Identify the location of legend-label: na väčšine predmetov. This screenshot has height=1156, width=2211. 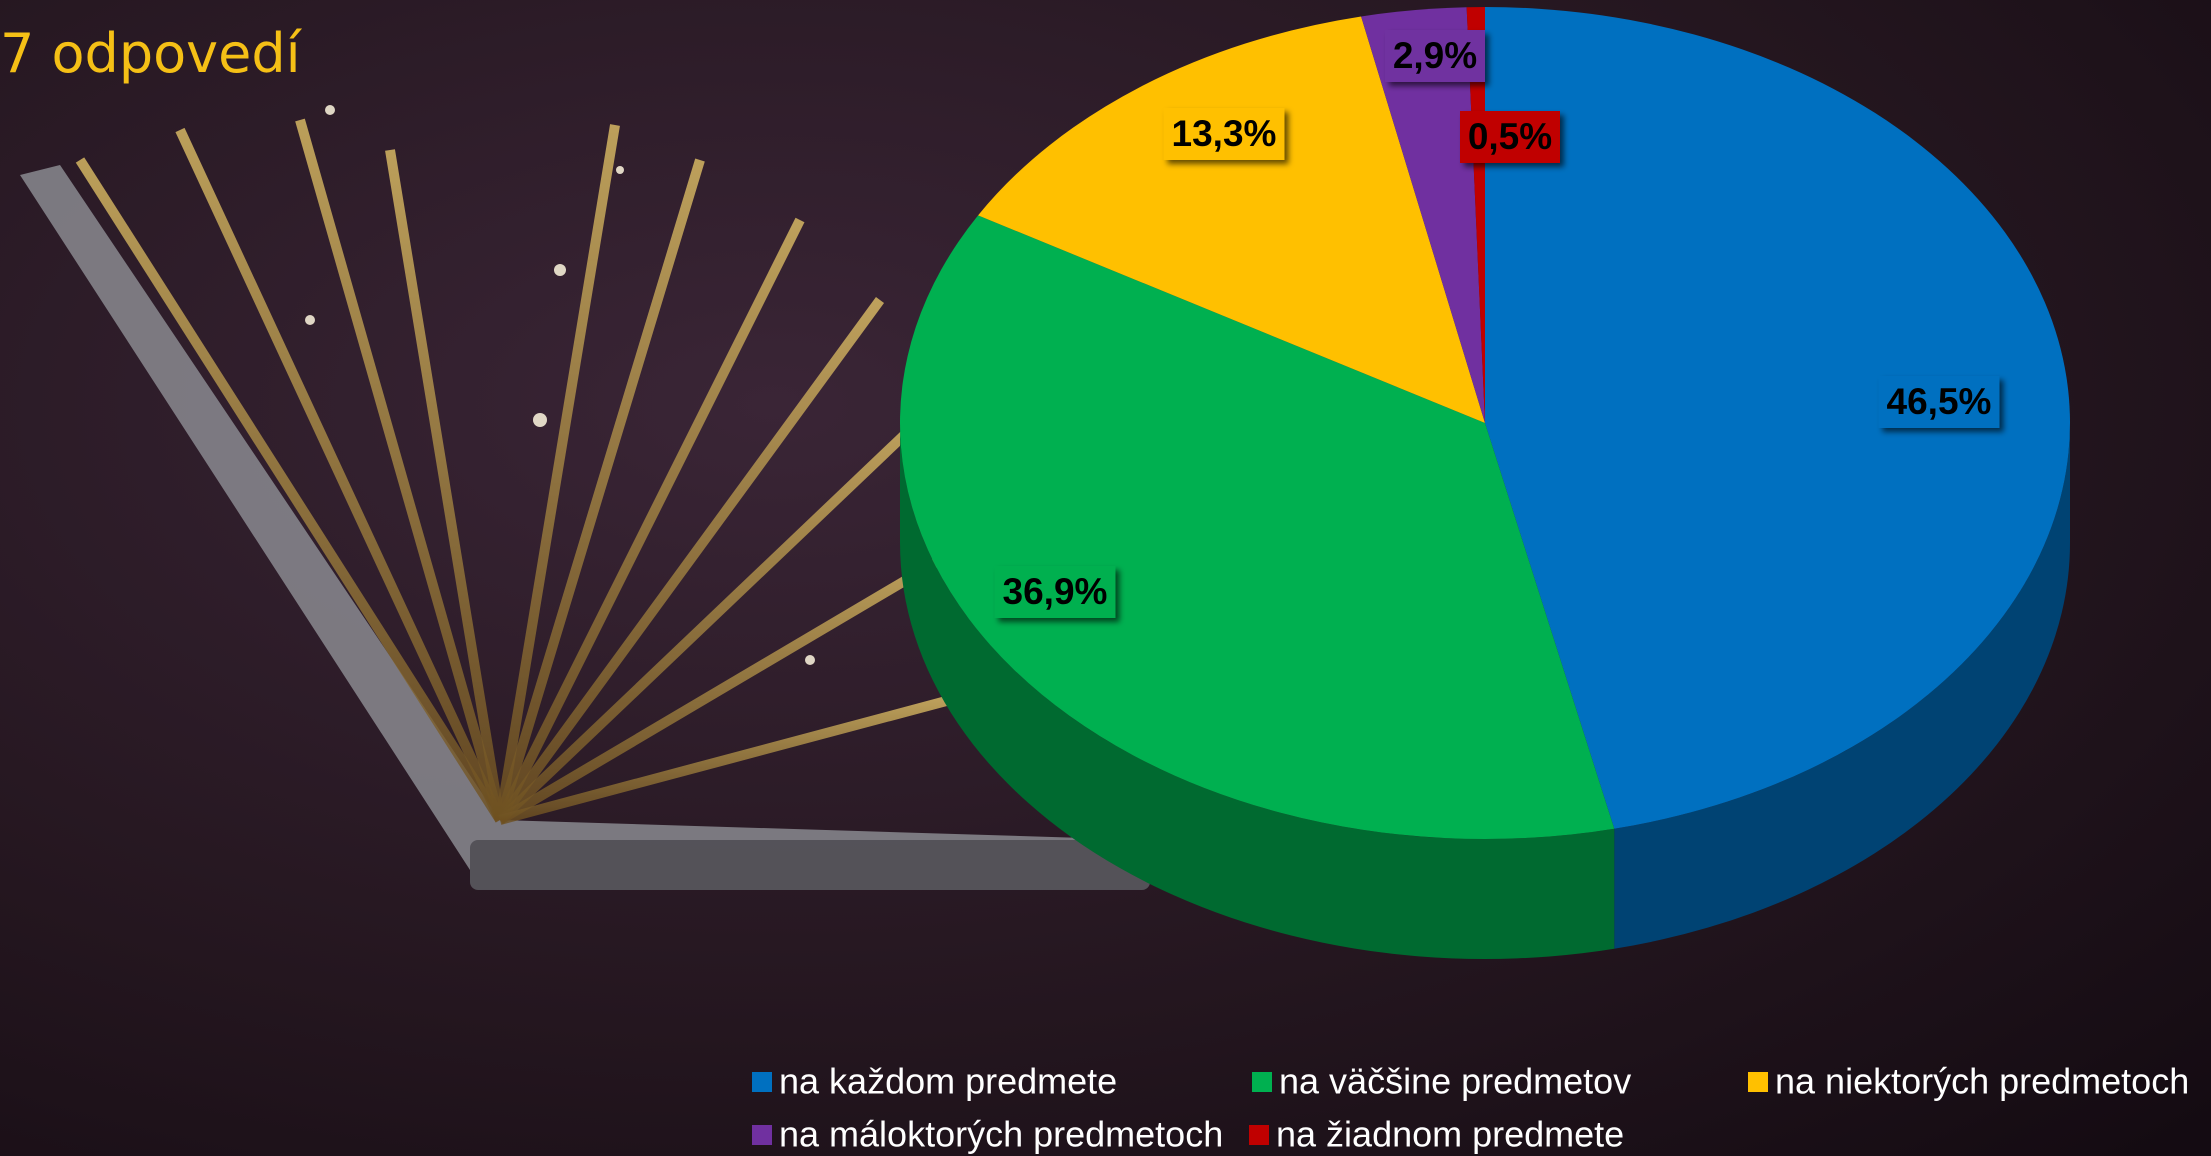
(1455, 1081).